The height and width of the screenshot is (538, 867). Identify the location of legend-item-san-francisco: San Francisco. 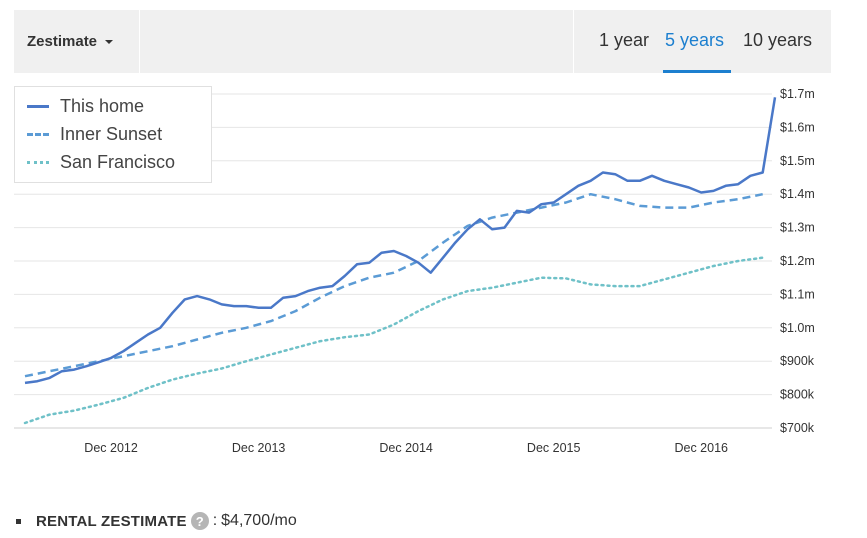
(101, 162).